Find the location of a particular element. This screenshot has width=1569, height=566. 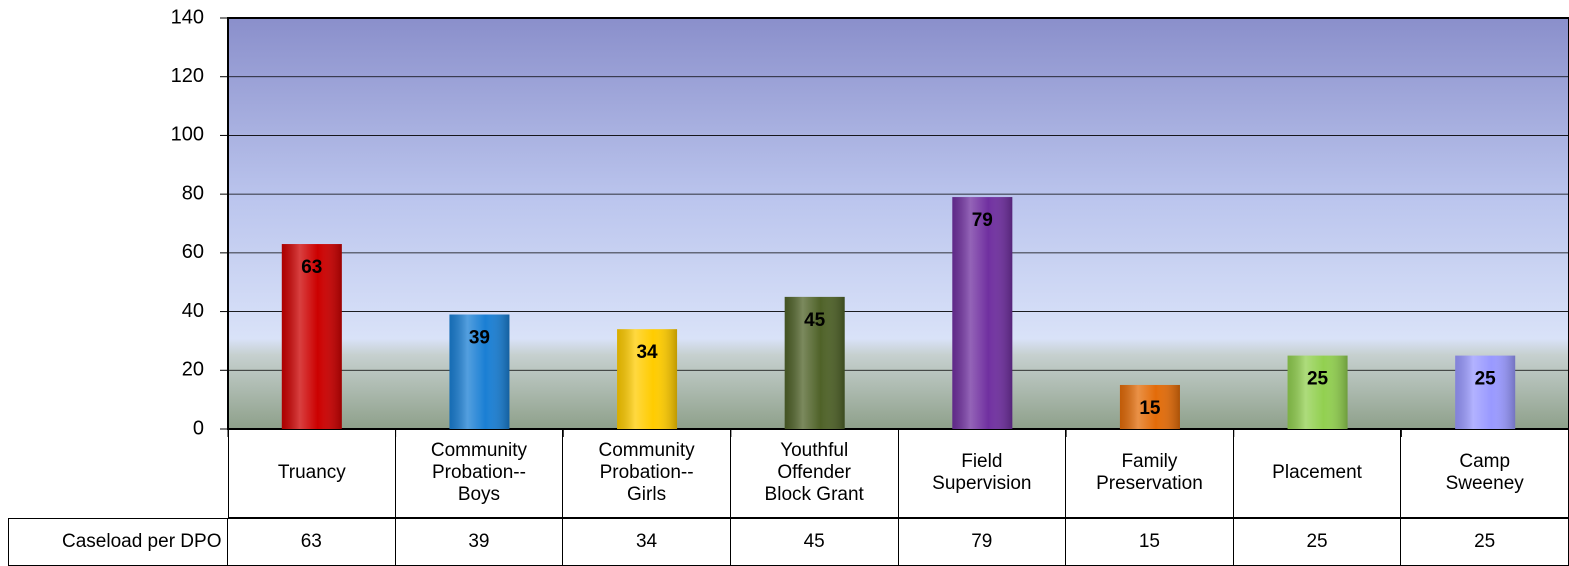

value-cell-text: 79 is located at coordinates (982, 541).